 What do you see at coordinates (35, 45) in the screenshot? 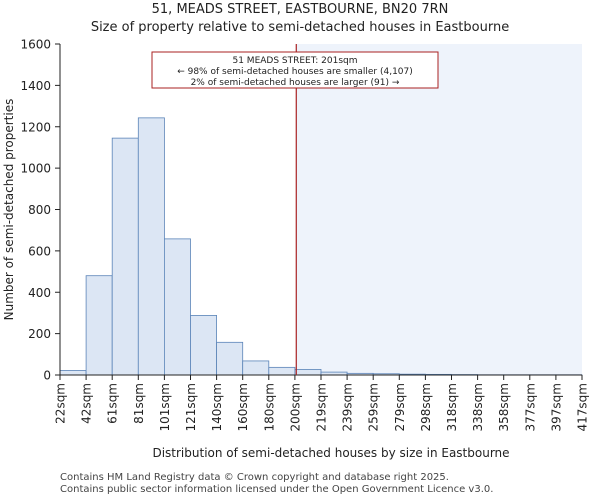
I see `y-tick-label: 1600` at bounding box center [35, 45].